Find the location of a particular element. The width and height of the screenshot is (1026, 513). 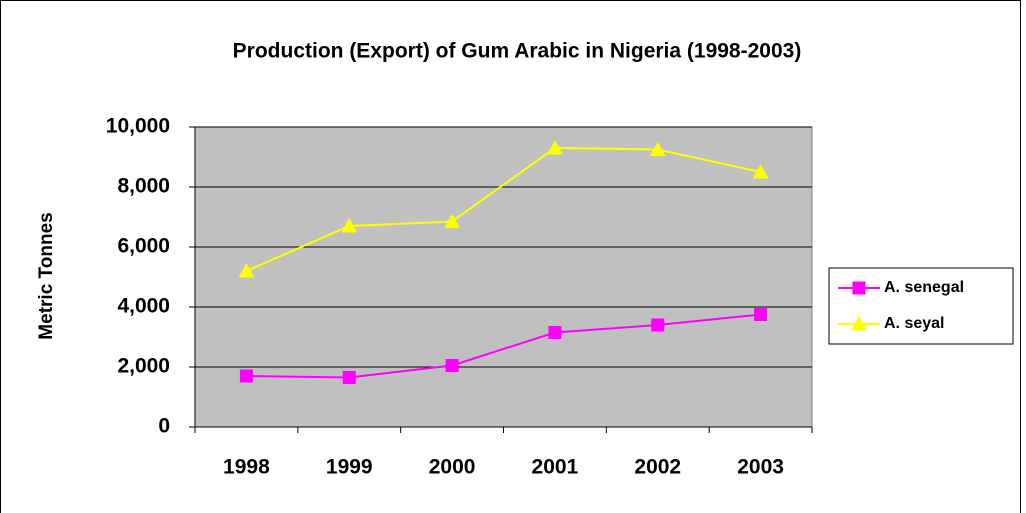

x-tick-label: 1999 is located at coordinates (349, 467).